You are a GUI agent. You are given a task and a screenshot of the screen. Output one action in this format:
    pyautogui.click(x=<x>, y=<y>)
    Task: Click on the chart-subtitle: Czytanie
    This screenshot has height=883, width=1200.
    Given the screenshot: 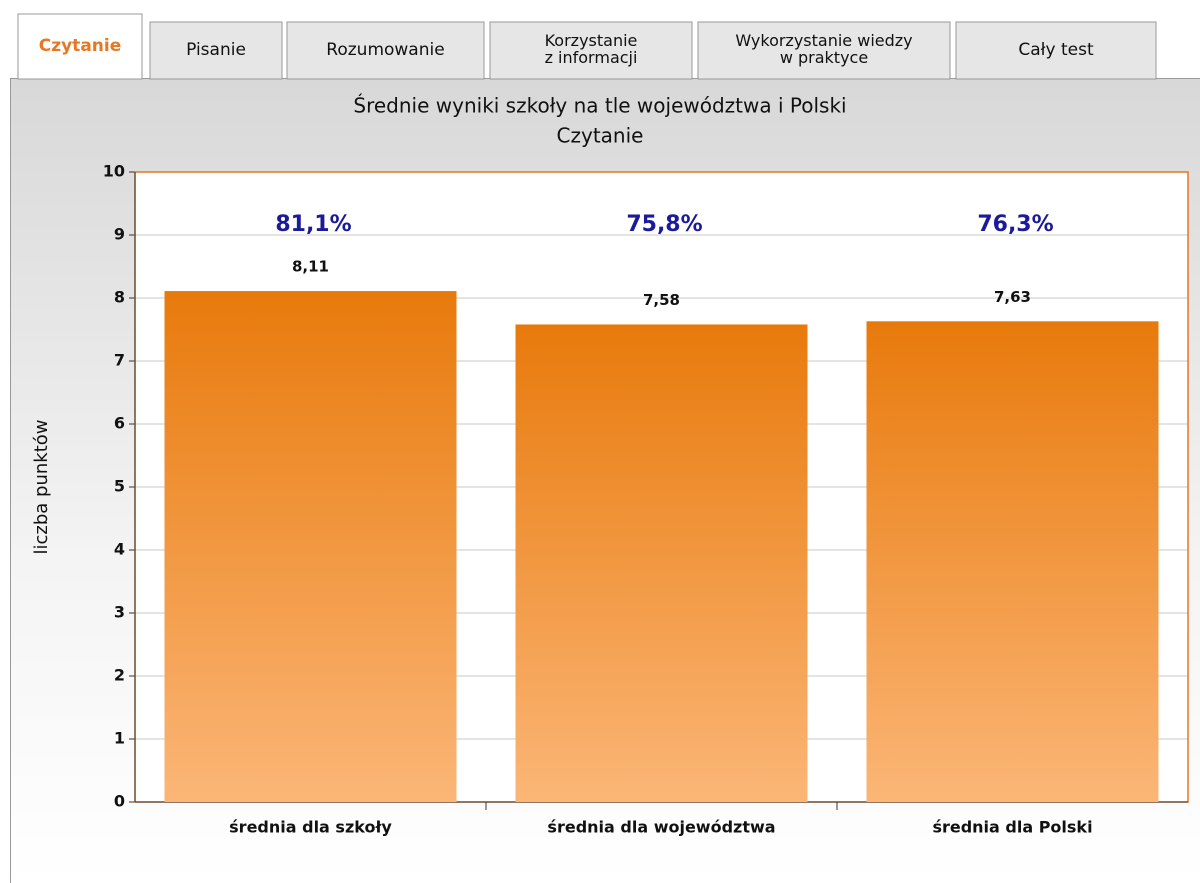 What is the action you would take?
    pyautogui.click(x=600, y=136)
    